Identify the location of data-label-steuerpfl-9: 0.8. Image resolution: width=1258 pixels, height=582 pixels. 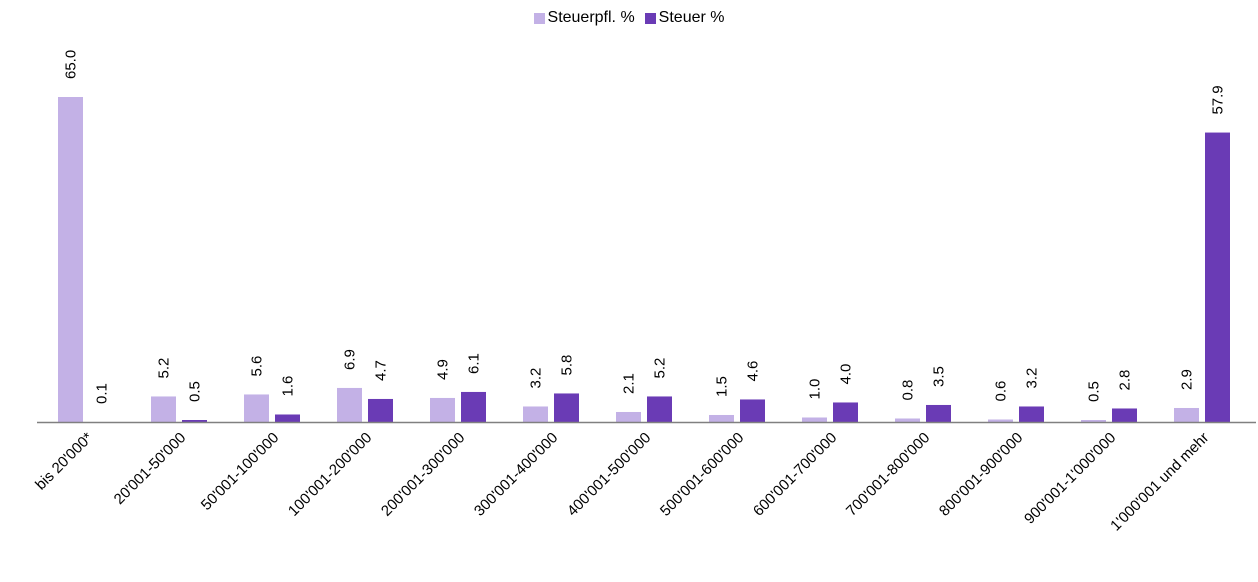
(908, 390).